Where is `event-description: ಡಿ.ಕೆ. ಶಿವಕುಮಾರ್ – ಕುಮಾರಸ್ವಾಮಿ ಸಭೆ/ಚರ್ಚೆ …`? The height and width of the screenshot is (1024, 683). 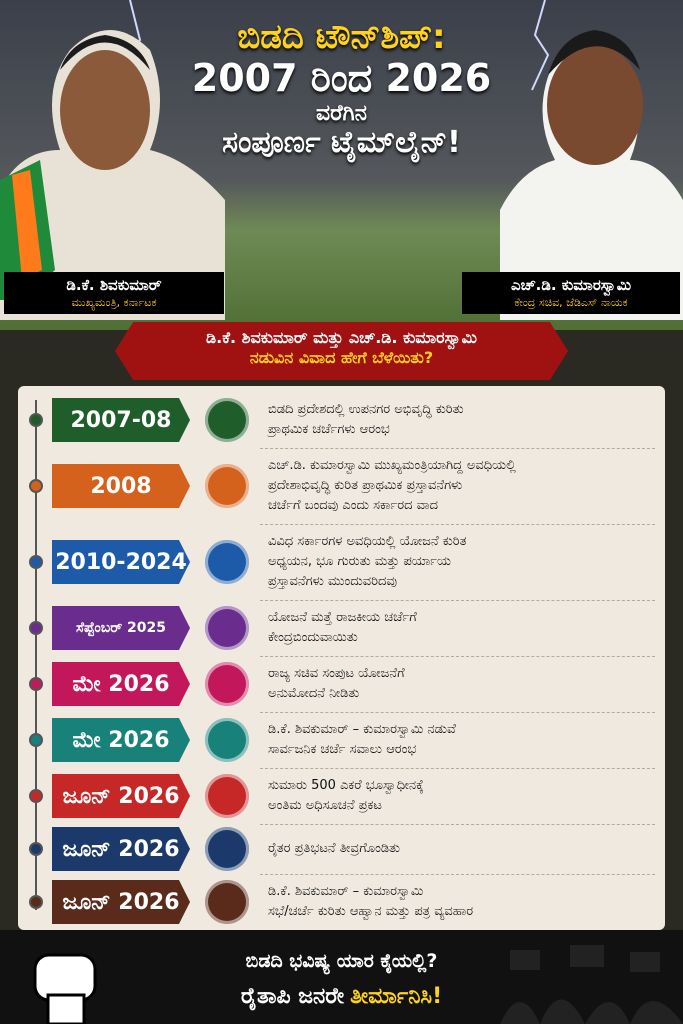
event-description: ಡಿ.ಕೆ. ಶಿವಕುಮಾರ್ – ಕುಮಾರಸ್ವಾಮಿ ಸಭೆ/ಚರ್ಚೆ … is located at coordinates (458, 902).